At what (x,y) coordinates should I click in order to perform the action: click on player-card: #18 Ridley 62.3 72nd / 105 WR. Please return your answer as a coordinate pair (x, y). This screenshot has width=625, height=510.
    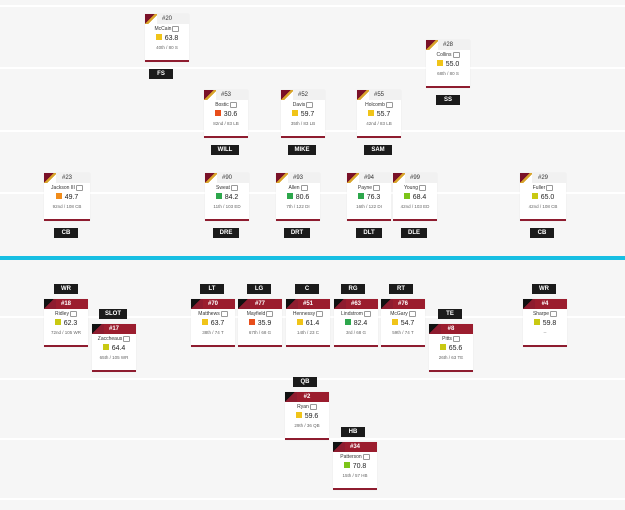
    Looking at the image, I should click on (66, 323).